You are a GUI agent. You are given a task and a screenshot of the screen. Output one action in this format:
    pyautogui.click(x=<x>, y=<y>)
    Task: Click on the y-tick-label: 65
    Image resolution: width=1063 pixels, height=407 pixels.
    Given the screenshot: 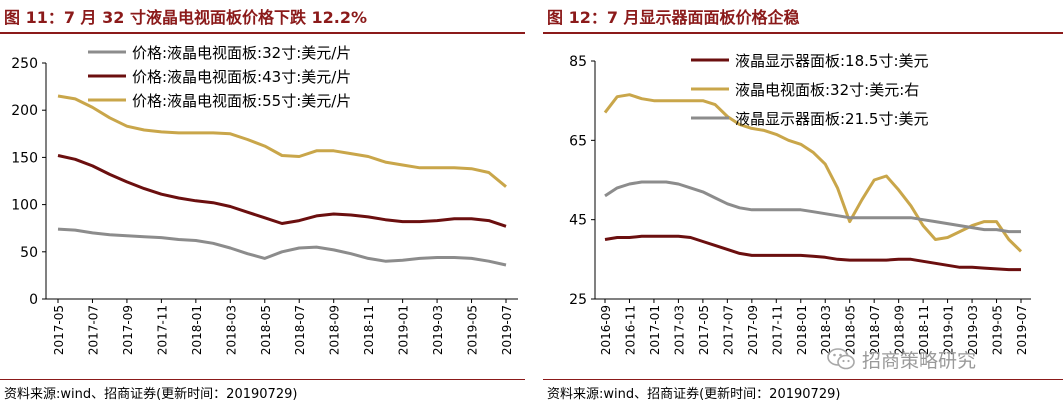 What is the action you would take?
    pyautogui.click(x=578, y=141)
    